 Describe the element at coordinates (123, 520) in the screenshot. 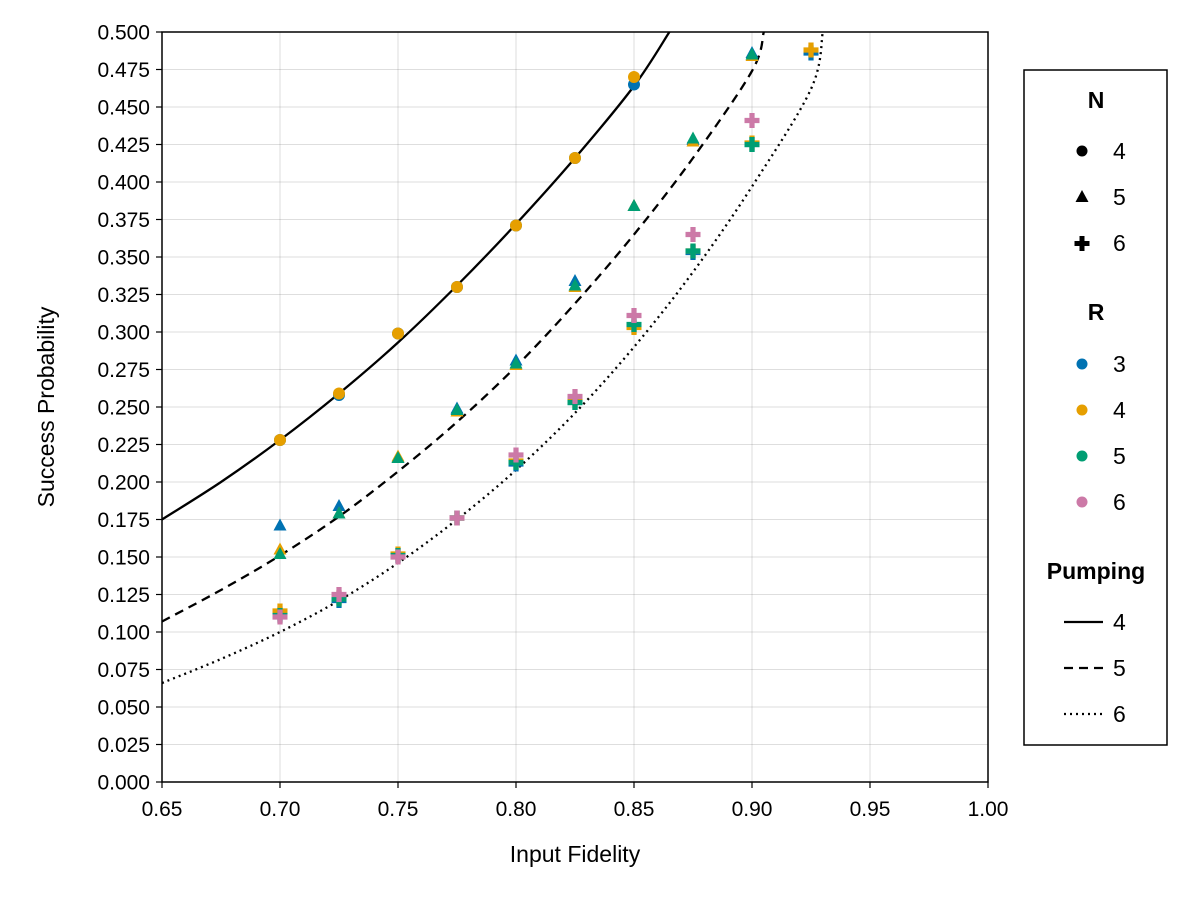

I see `y-tick-label: 0.175` at that location.